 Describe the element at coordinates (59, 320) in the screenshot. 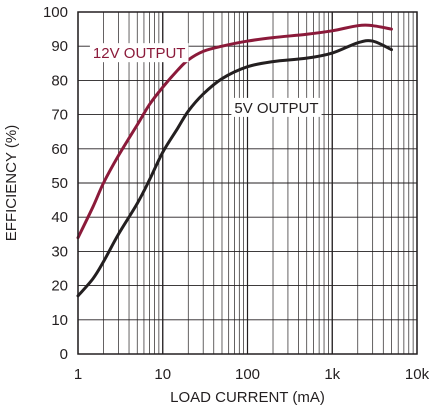

I see `y-tick-label: 10` at that location.